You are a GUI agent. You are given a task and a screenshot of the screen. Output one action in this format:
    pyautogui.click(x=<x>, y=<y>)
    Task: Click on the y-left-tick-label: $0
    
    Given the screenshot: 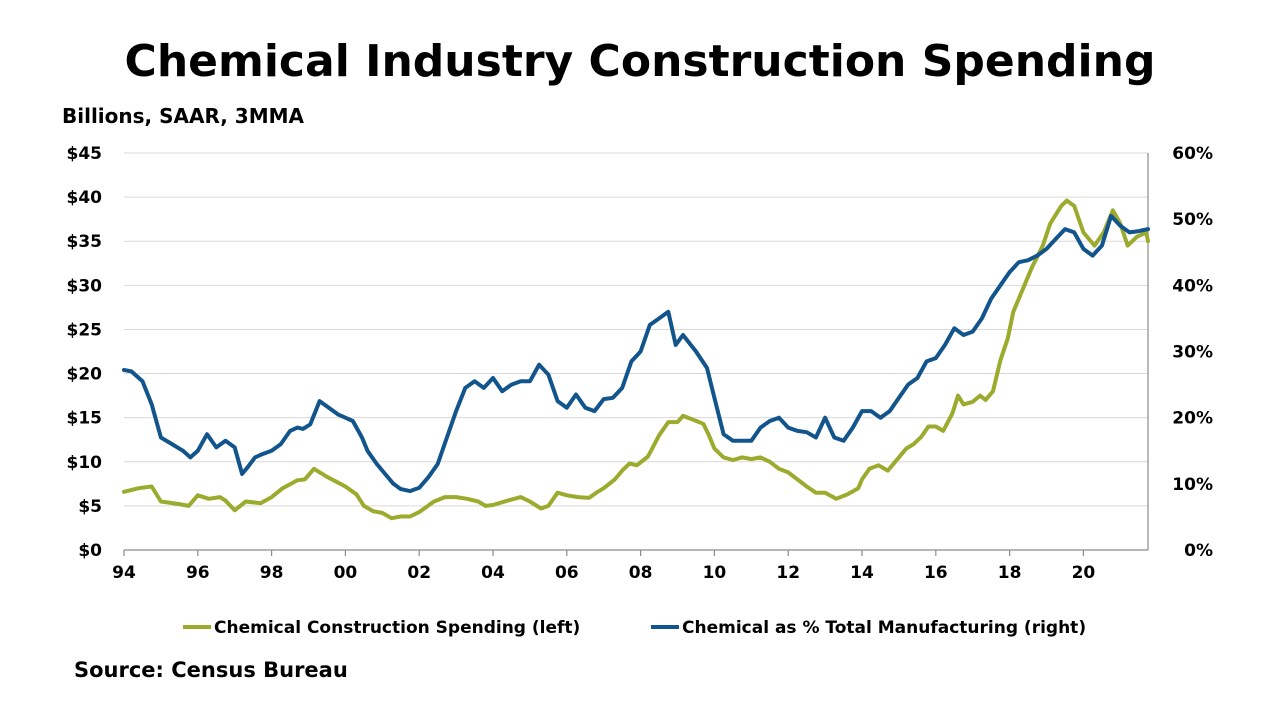 What is the action you would take?
    pyautogui.click(x=90, y=551)
    